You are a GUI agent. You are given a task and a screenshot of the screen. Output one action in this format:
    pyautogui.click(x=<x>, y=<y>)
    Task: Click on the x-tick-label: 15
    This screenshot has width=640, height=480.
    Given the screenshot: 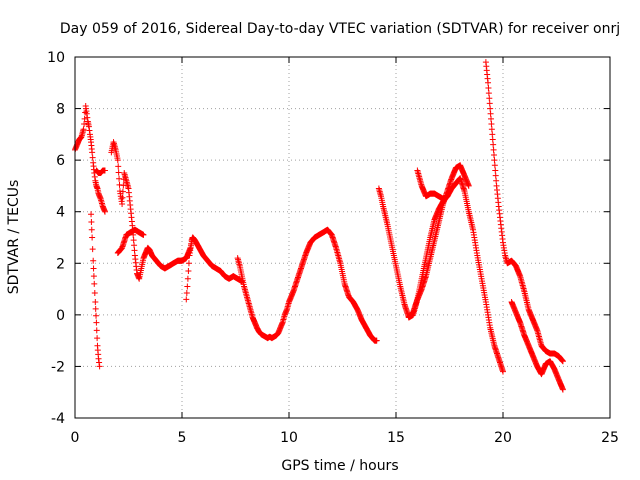 What is the action you would take?
    pyautogui.click(x=396, y=438)
    